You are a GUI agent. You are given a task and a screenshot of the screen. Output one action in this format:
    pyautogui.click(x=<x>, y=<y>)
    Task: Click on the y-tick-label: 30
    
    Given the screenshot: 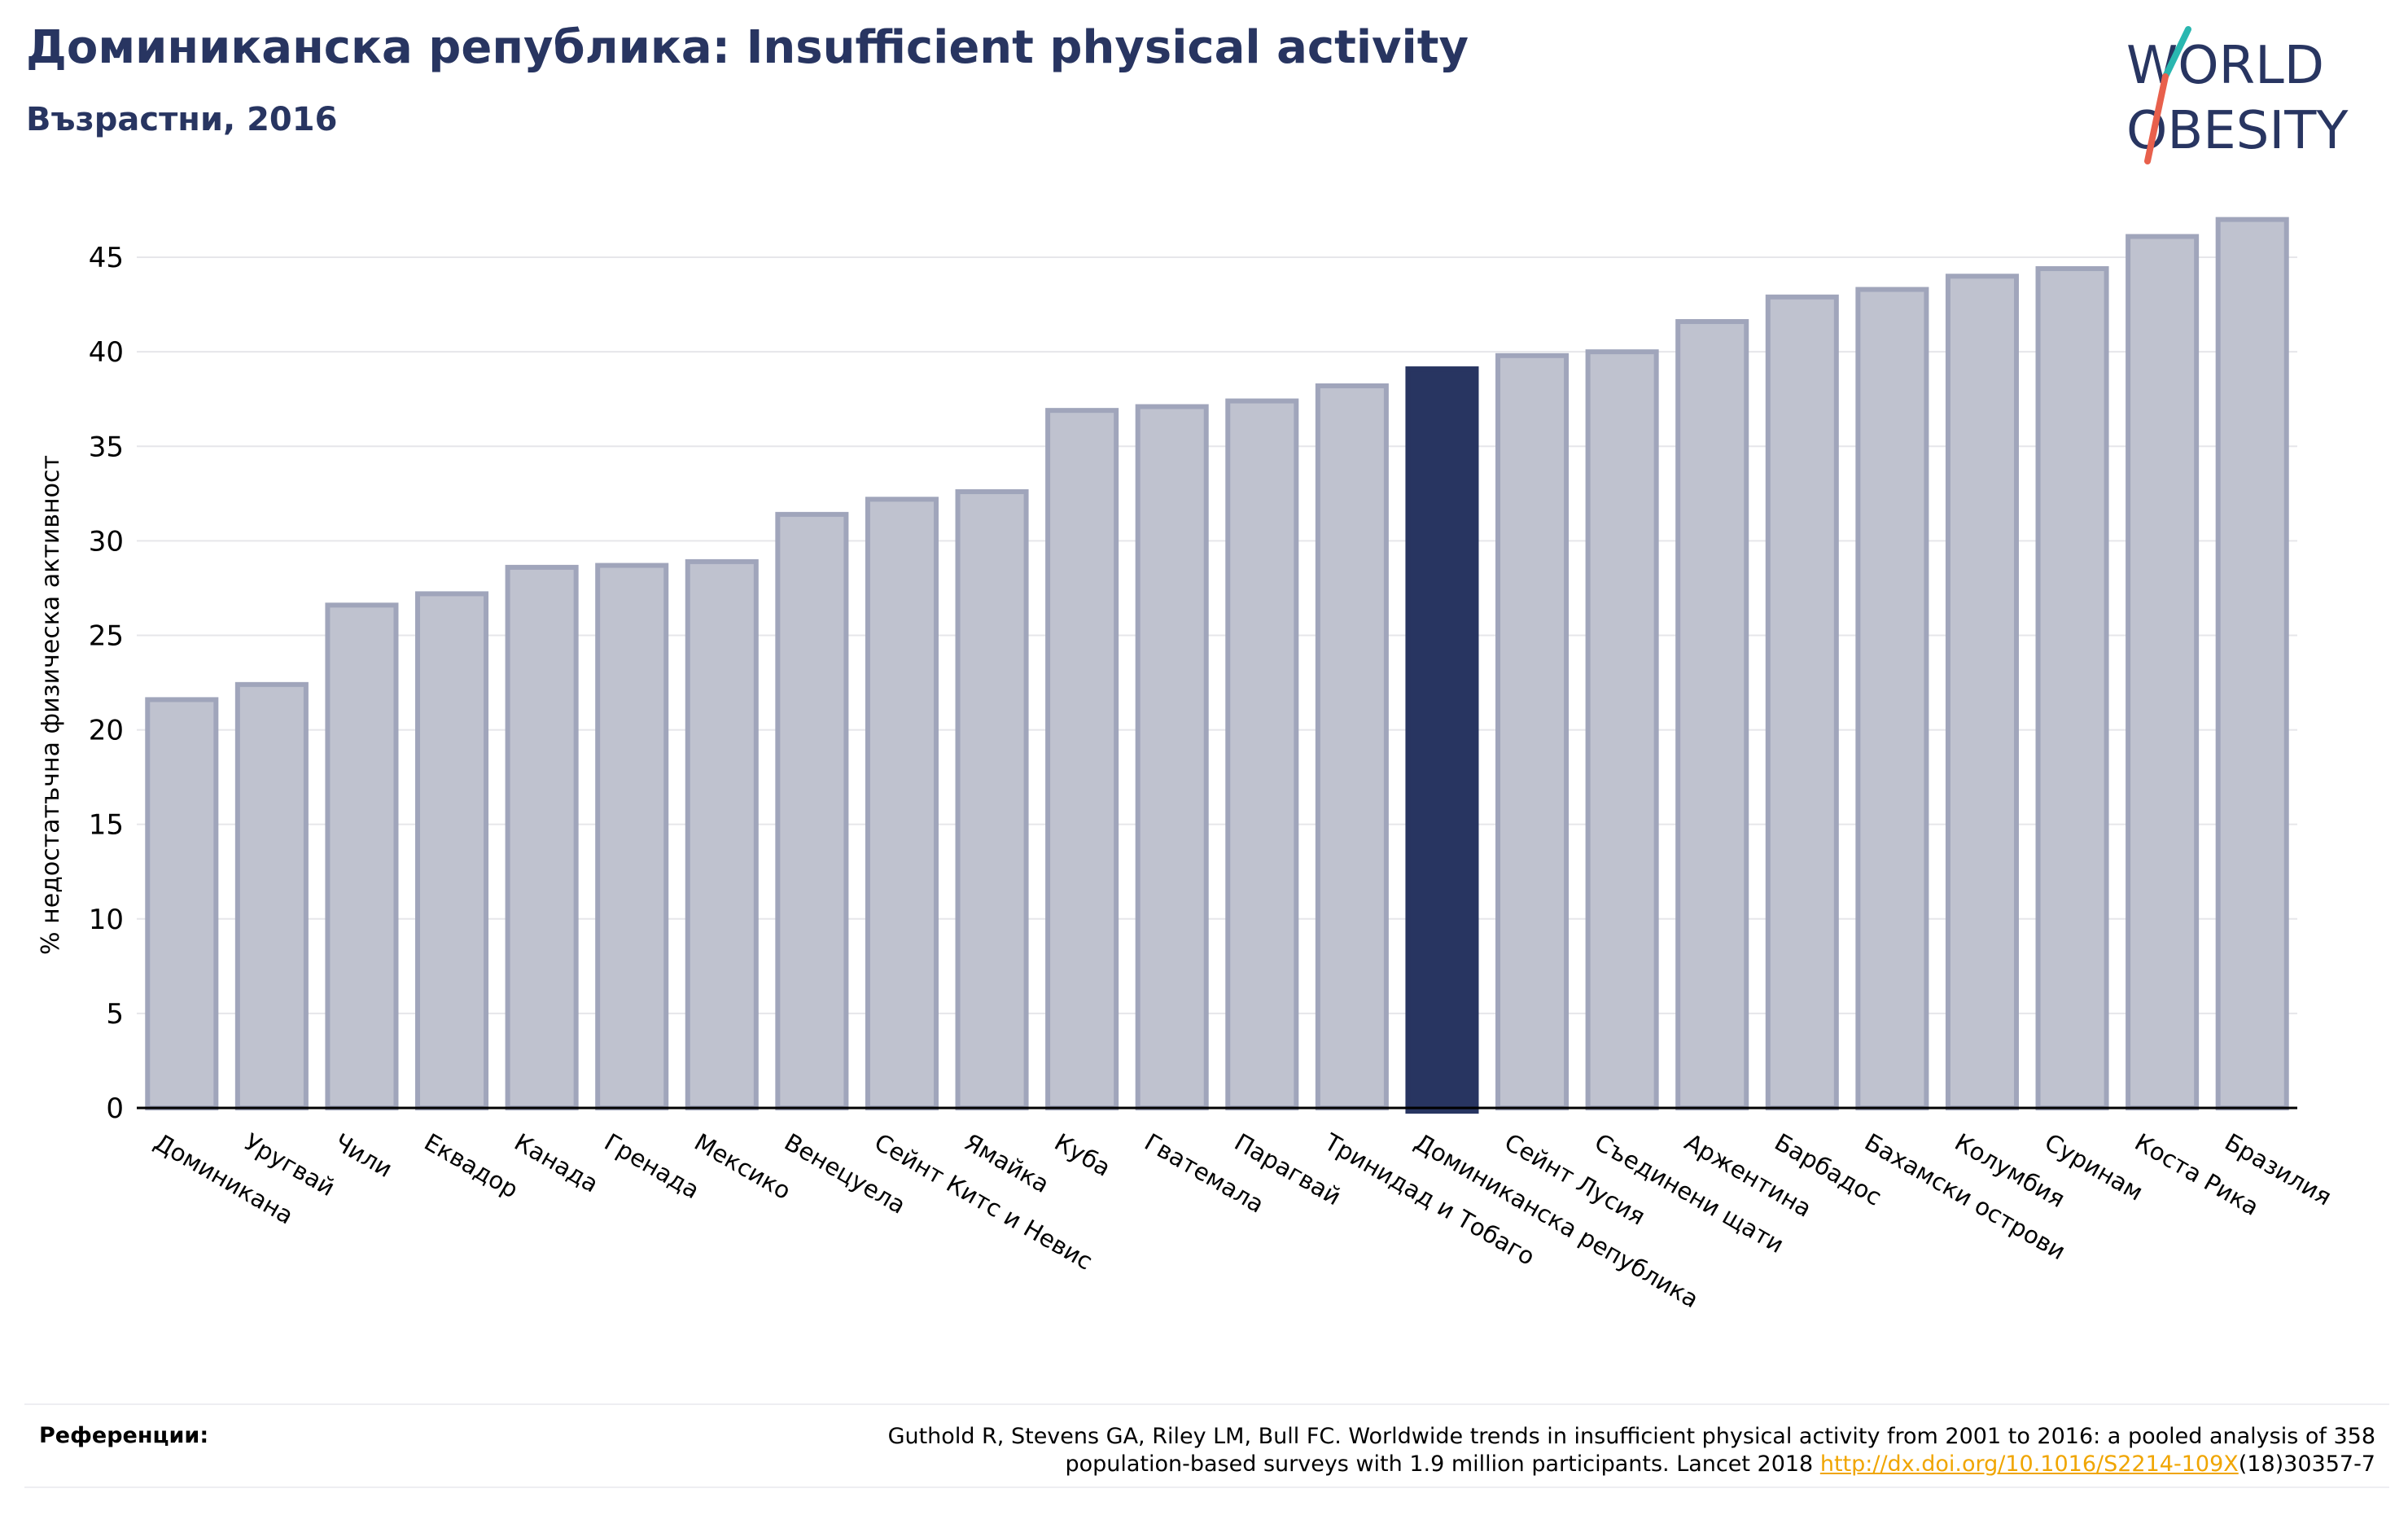 What is the action you would take?
    pyautogui.click(x=107, y=541)
    